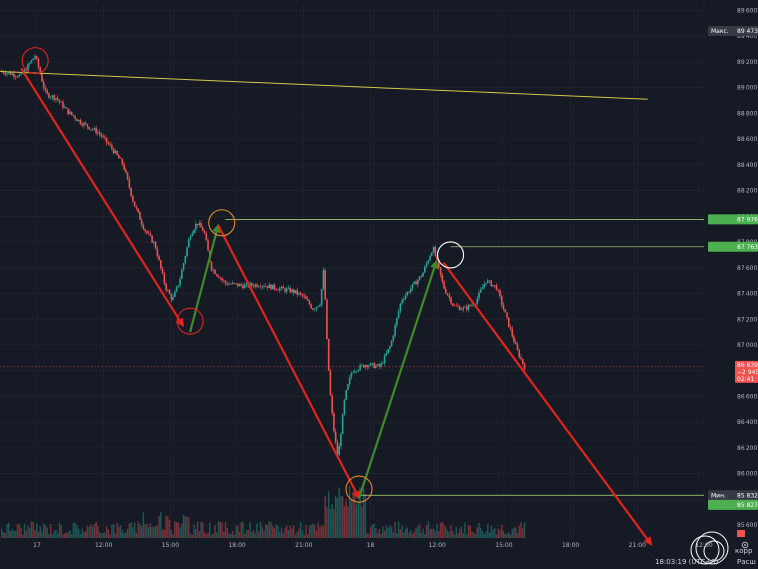  I want to click on trendline, so click(324, 85).